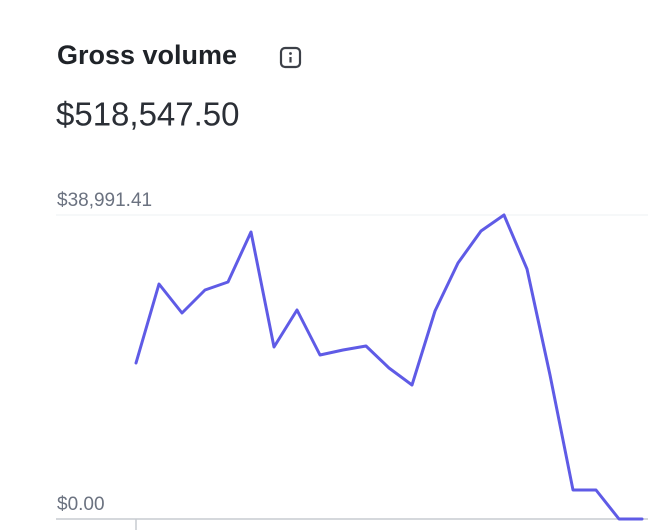 The height and width of the screenshot is (530, 648). I want to click on total-amount: $518,547.50, so click(148, 114).